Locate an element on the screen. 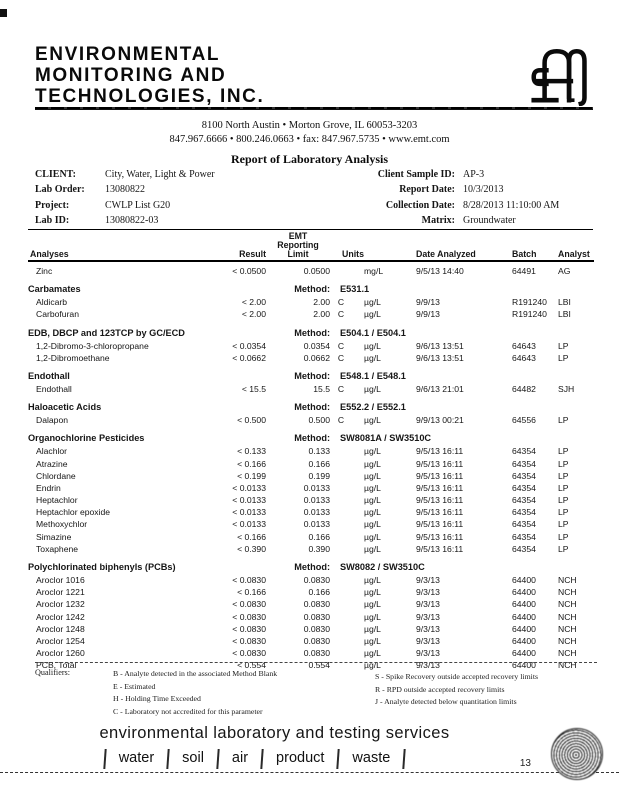 This screenshot has height=800, width=619. section-title: Carbamates is located at coordinates (54, 289).